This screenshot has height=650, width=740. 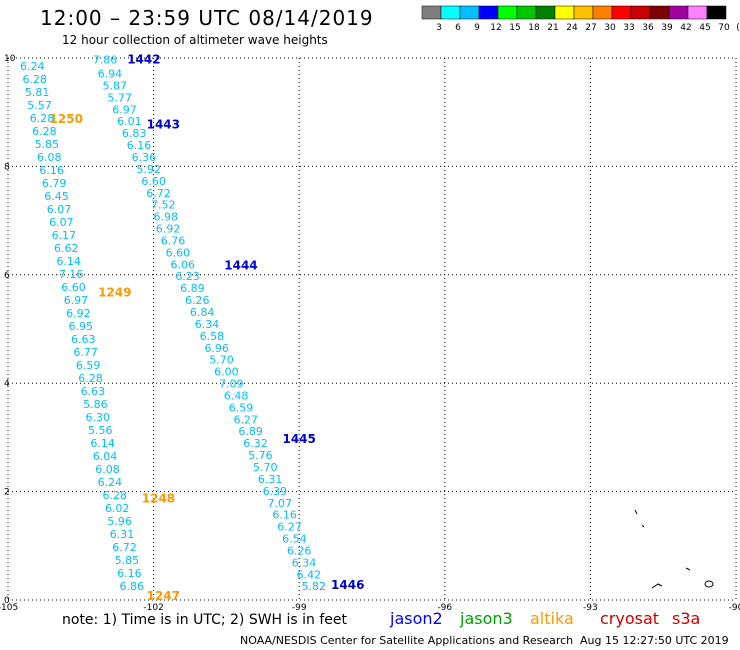 I want to click on data-point: 6.76, so click(x=173, y=240).